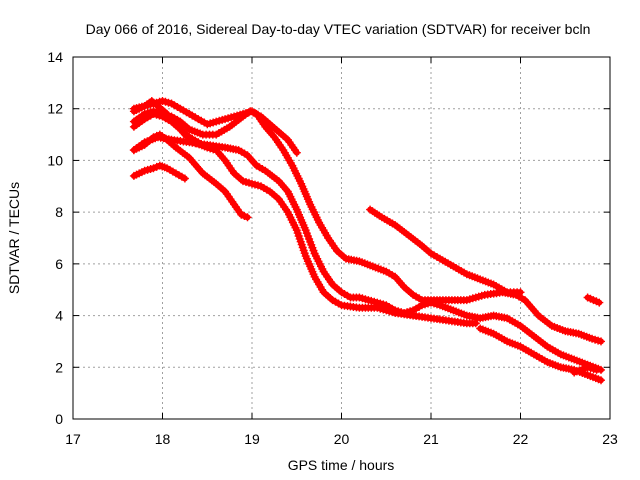 The height and width of the screenshot is (480, 640). Describe the element at coordinates (55, 109) in the screenshot. I see `y-tick-label: 12` at that location.